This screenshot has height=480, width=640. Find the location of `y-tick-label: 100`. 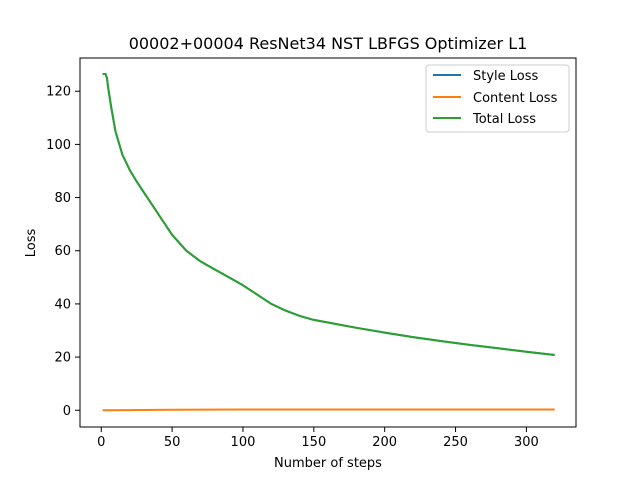

y-tick-label: 100 is located at coordinates (58, 145).